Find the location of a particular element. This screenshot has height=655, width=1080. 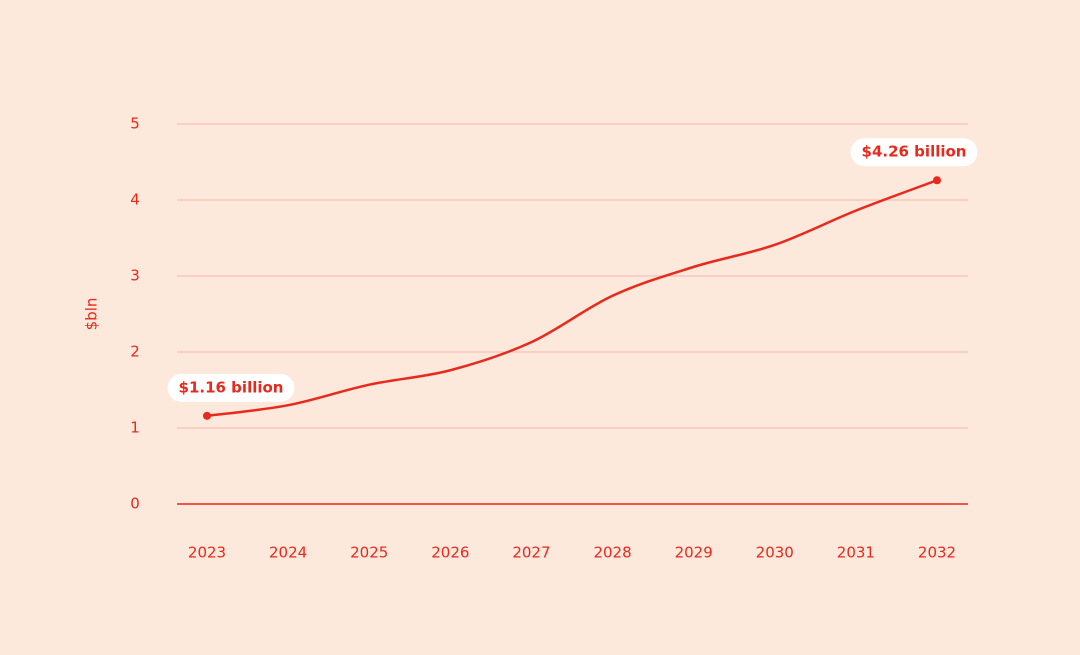

y-tick-label: 2 is located at coordinates (135, 352).